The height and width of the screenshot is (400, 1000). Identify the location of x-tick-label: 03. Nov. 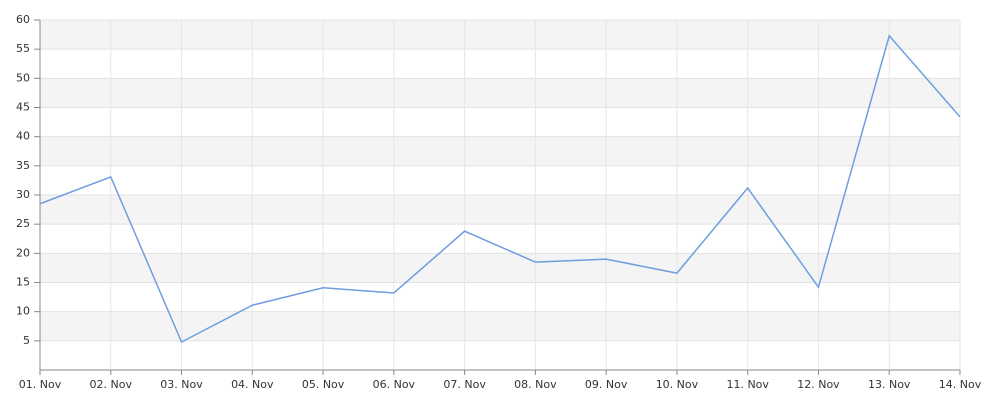
(181, 384).